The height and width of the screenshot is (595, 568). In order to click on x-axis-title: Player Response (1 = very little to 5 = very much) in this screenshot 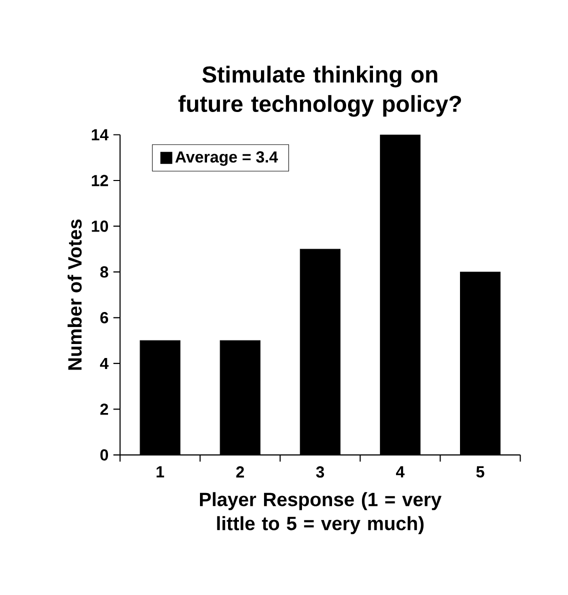, I will do `click(321, 513)`.